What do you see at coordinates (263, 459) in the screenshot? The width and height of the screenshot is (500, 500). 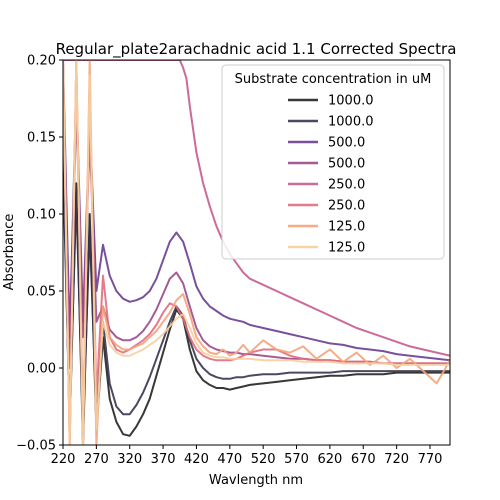 I see `x-tick-label: 520` at bounding box center [263, 459].